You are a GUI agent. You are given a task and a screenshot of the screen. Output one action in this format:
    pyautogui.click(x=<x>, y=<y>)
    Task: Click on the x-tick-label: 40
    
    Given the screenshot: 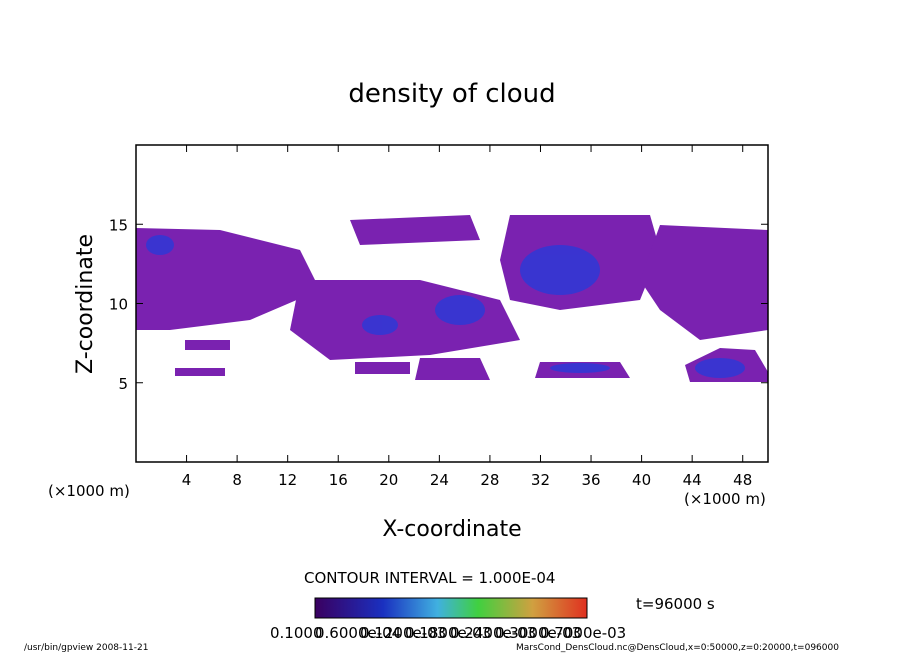 What is the action you would take?
    pyautogui.click(x=641, y=480)
    